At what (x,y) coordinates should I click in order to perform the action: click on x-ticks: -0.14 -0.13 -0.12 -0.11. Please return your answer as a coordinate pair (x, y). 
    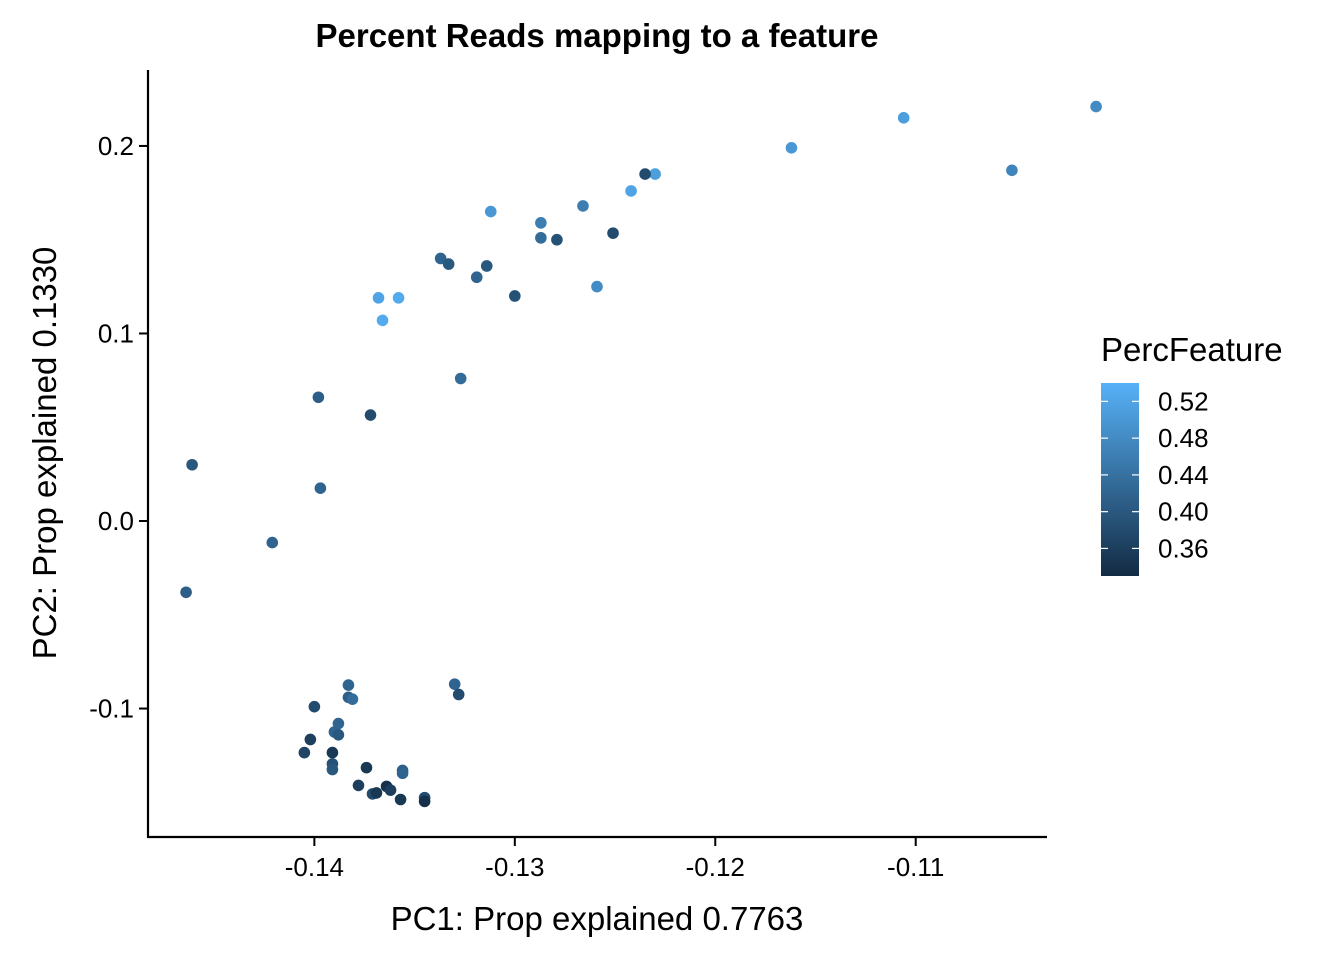
    Looking at the image, I should click on (614, 859).